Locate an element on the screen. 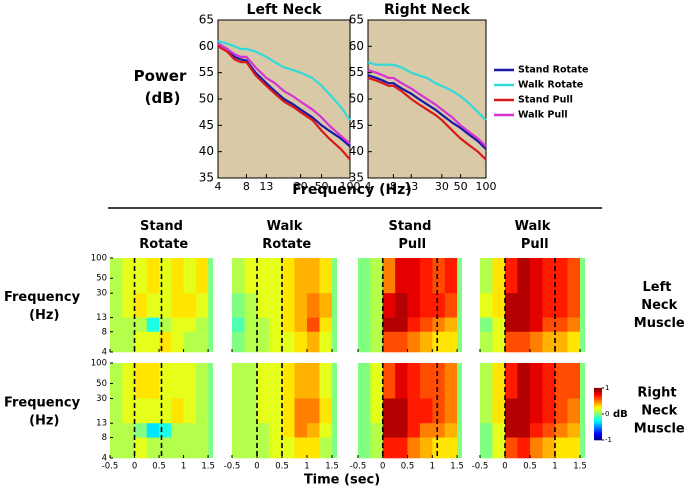  y-tick-label: 30 is located at coordinates (101, 294).